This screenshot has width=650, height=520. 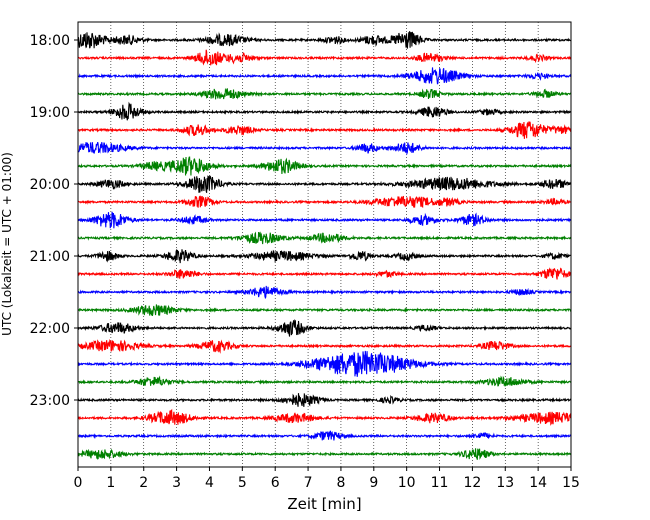 What do you see at coordinates (50, 185) in the screenshot?
I see `y-tick-label: 20:00` at bounding box center [50, 185].